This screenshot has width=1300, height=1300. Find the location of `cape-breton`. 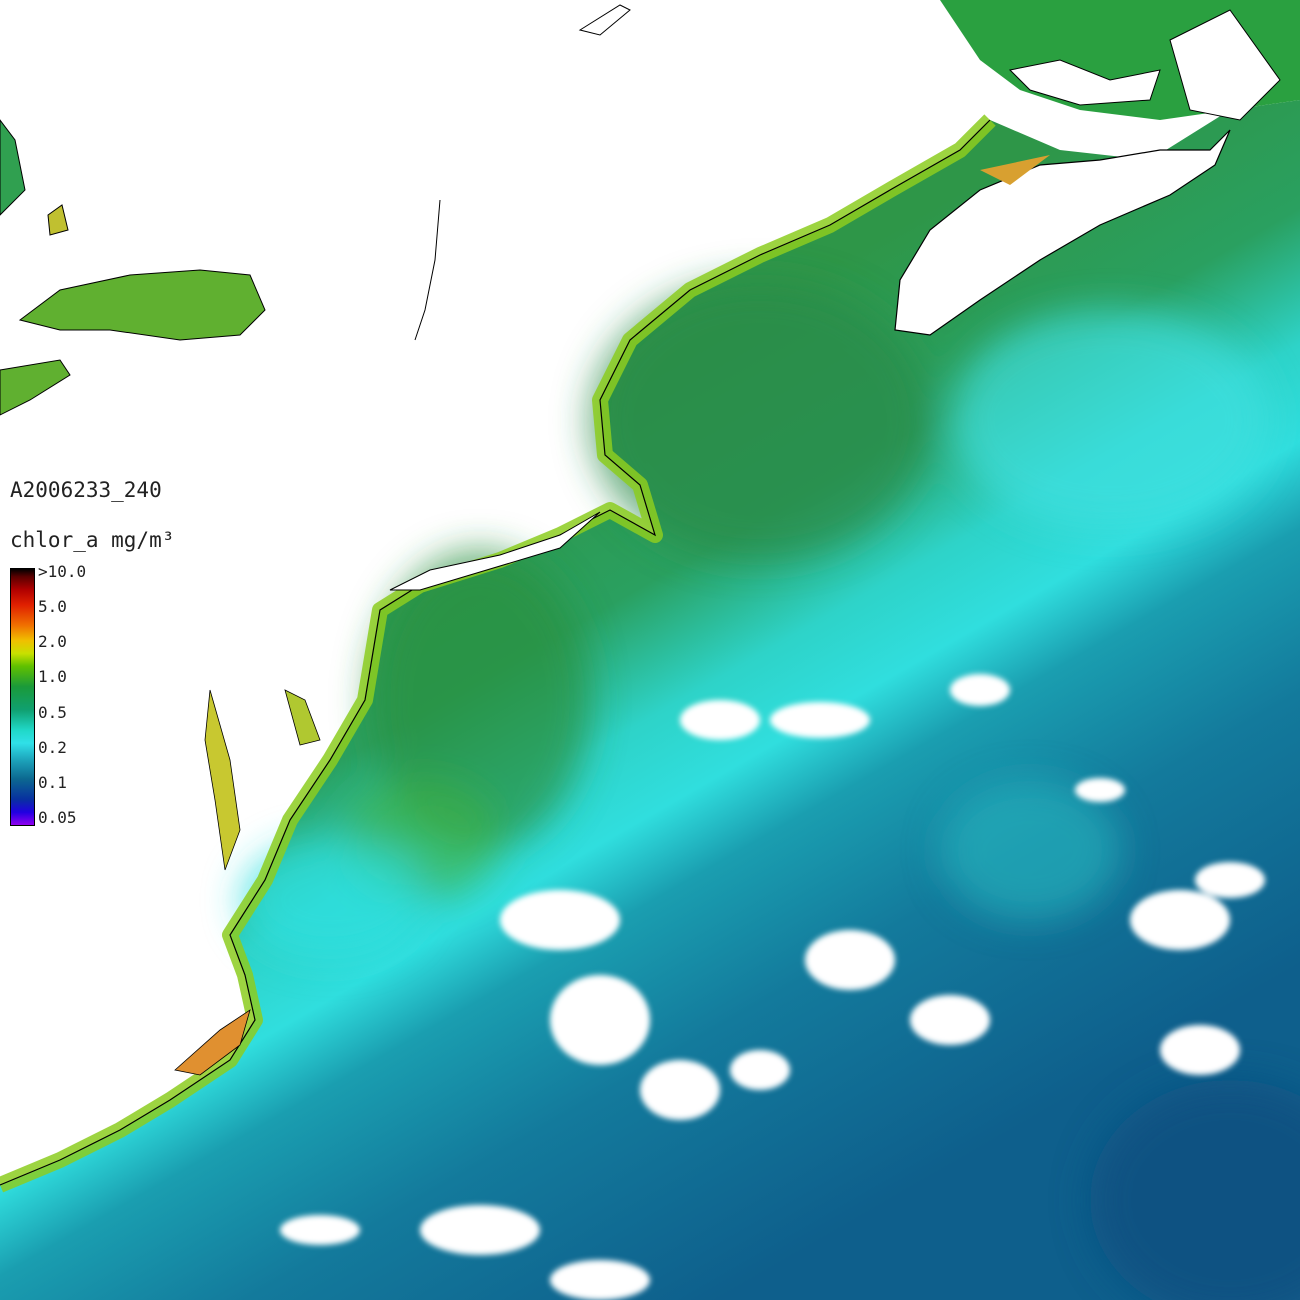

cape-breton is located at coordinates (1225, 65).